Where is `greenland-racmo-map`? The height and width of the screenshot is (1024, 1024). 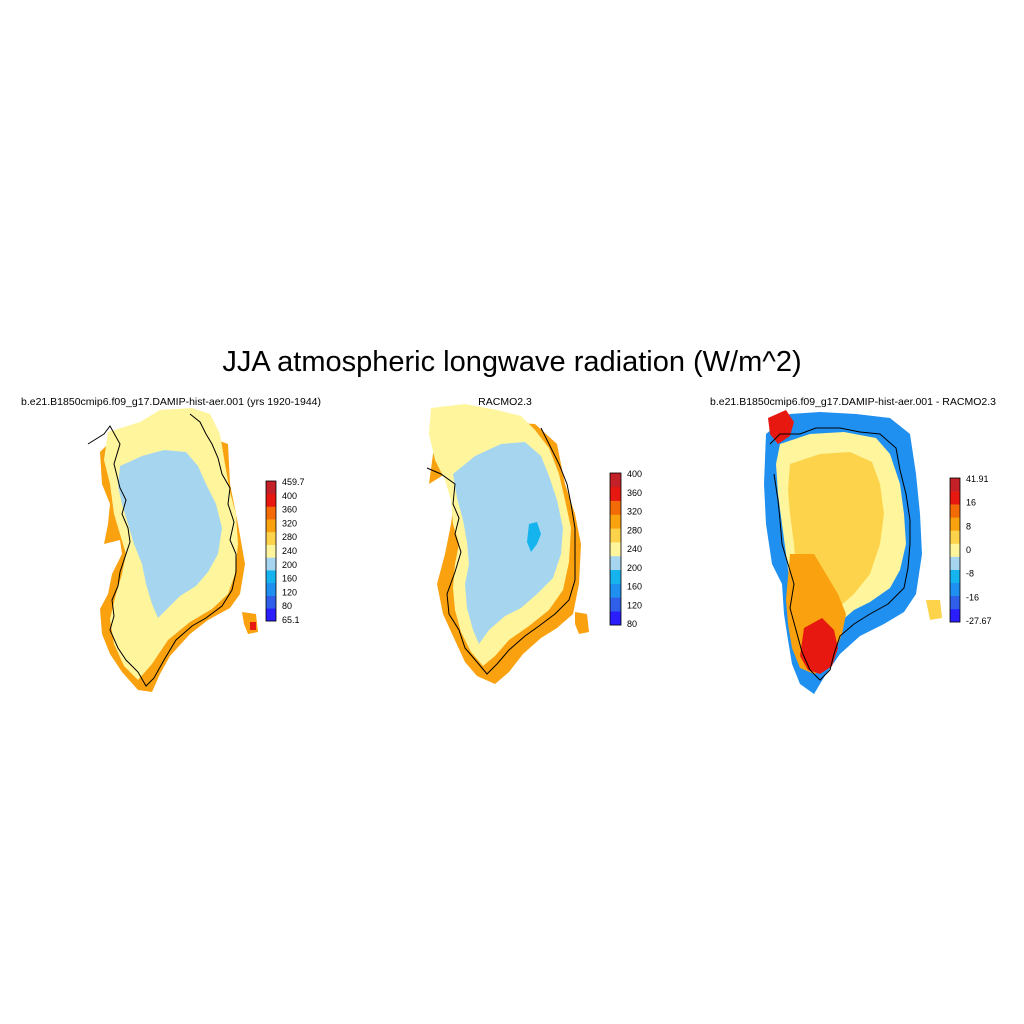 greenland-racmo-map is located at coordinates (507, 544).